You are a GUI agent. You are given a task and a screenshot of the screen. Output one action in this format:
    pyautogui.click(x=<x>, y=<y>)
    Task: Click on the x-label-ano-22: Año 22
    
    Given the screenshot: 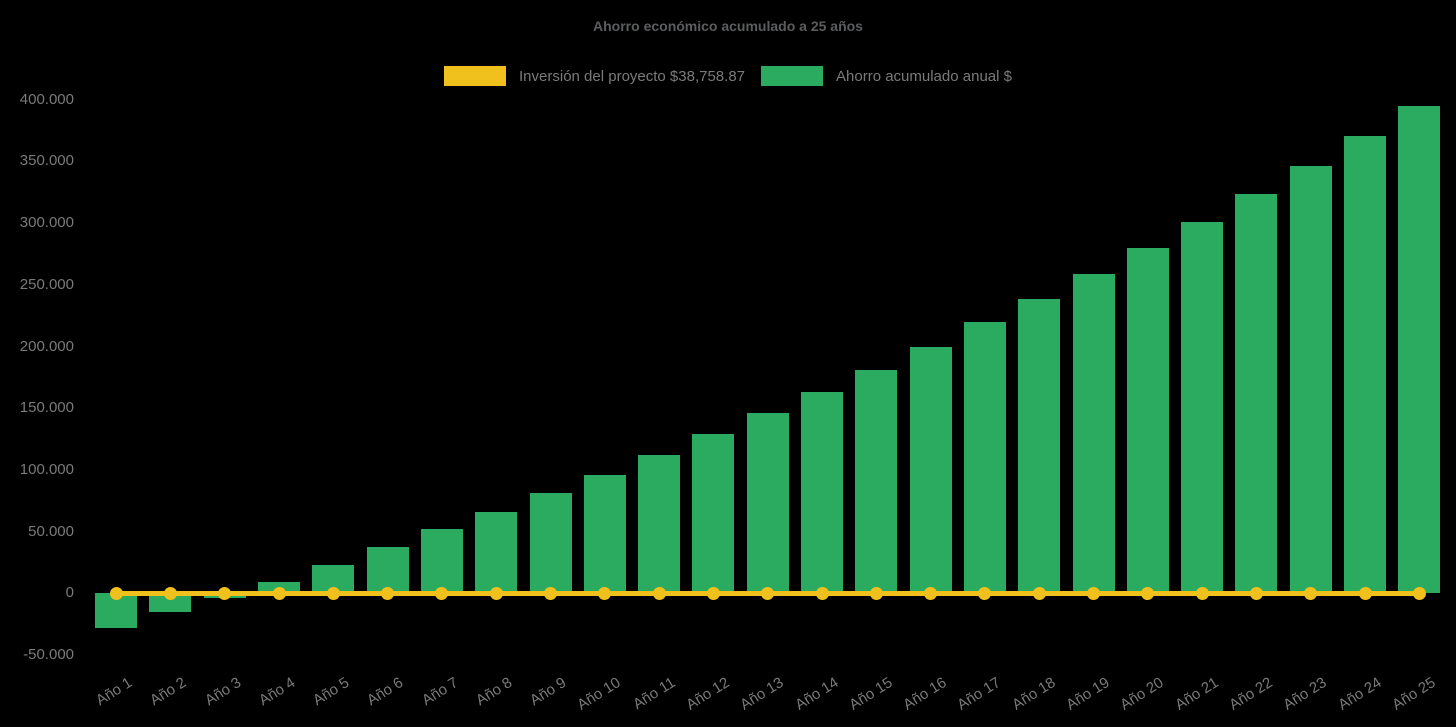 What is the action you would take?
    pyautogui.click(x=1251, y=694)
    